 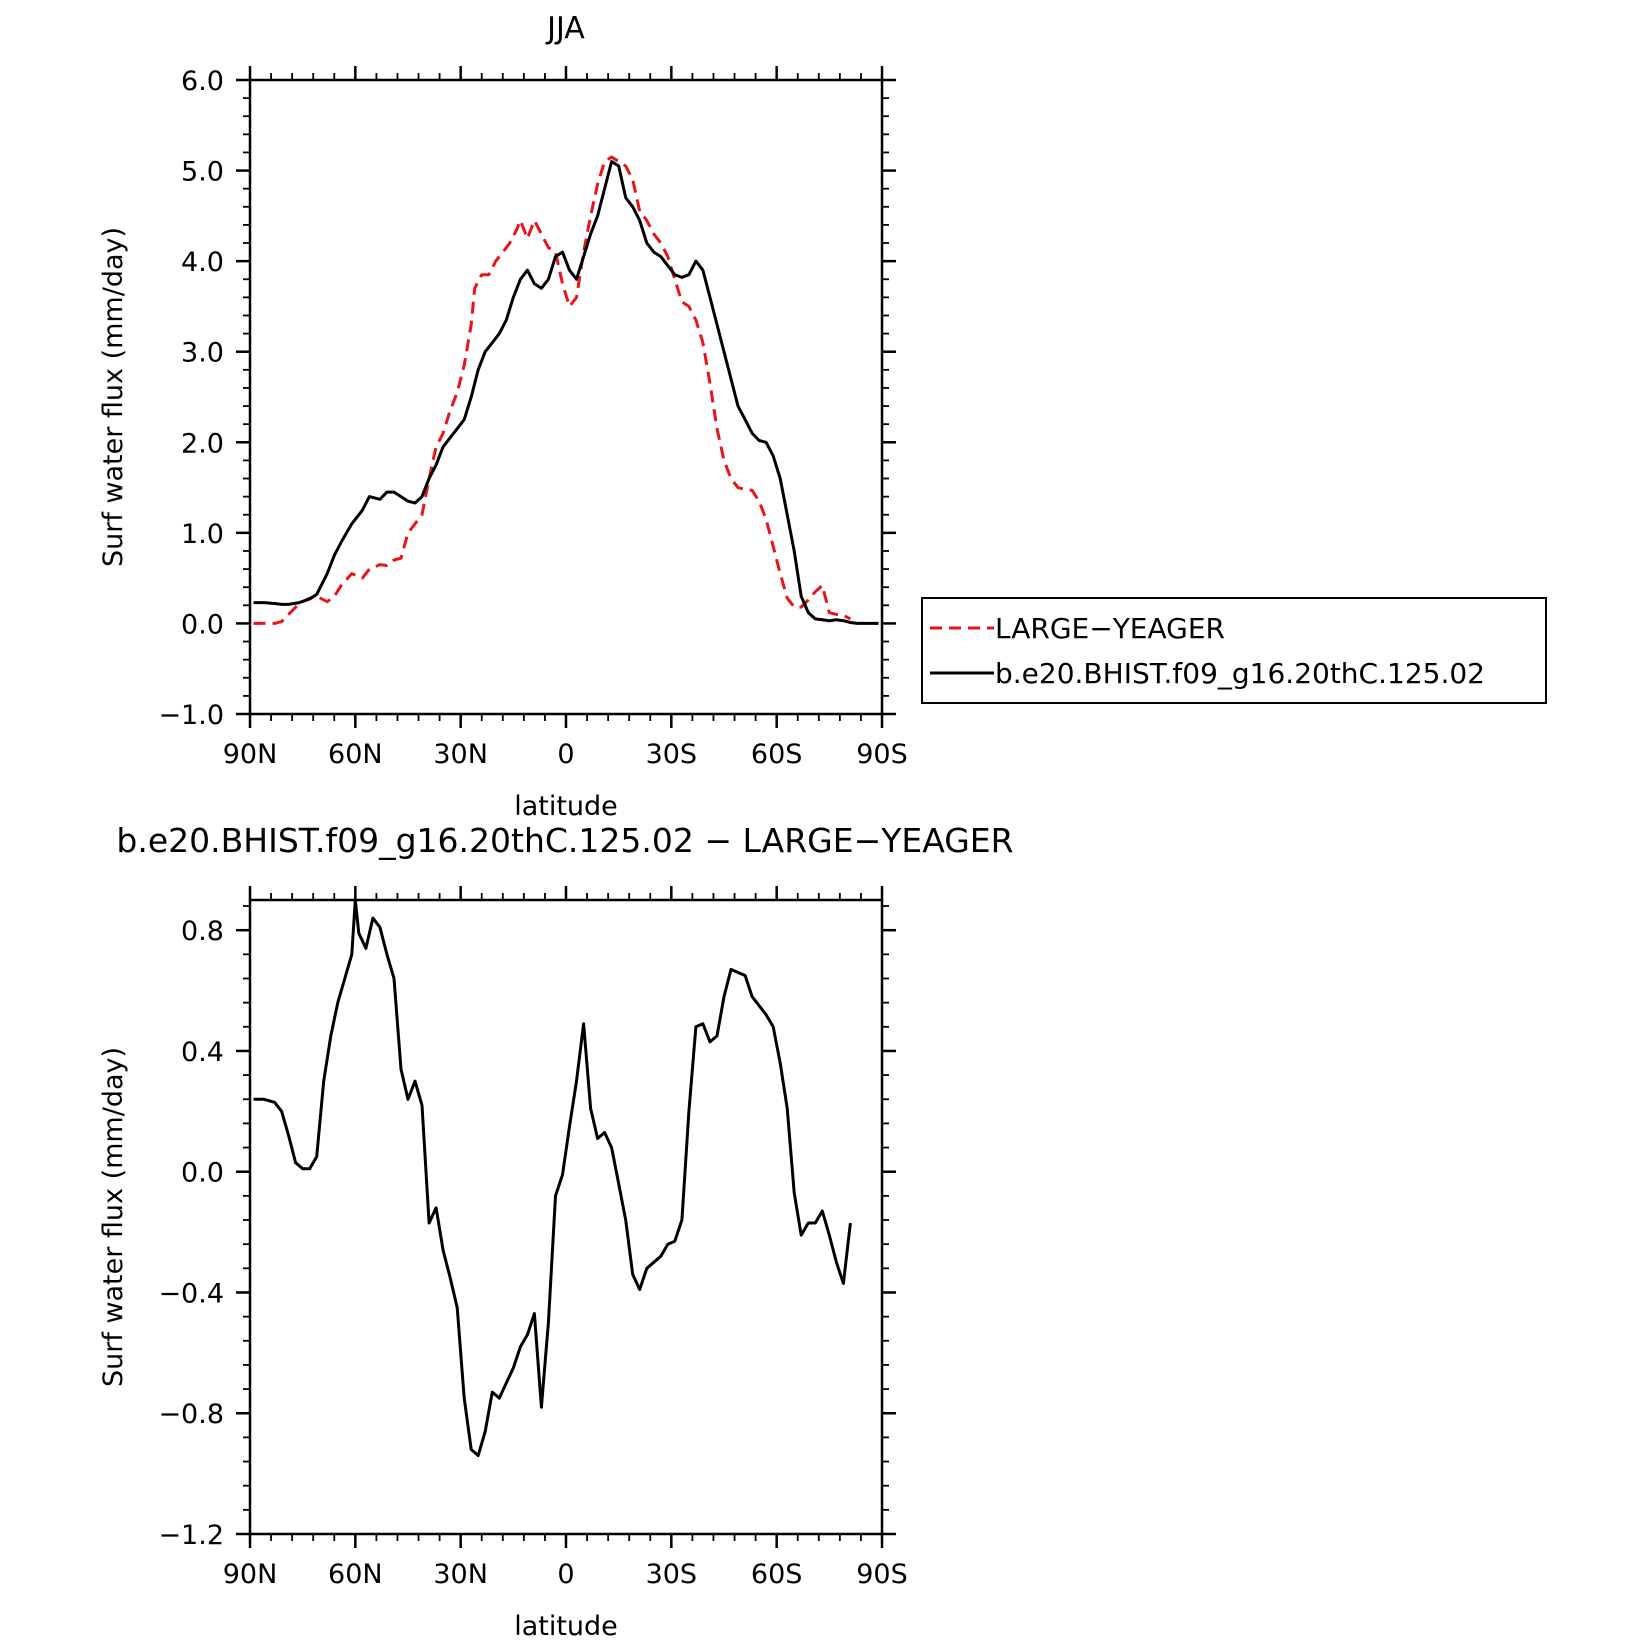 I want to click on top-y-axis-label: Surf water flux (mm/day), so click(x=113, y=397).